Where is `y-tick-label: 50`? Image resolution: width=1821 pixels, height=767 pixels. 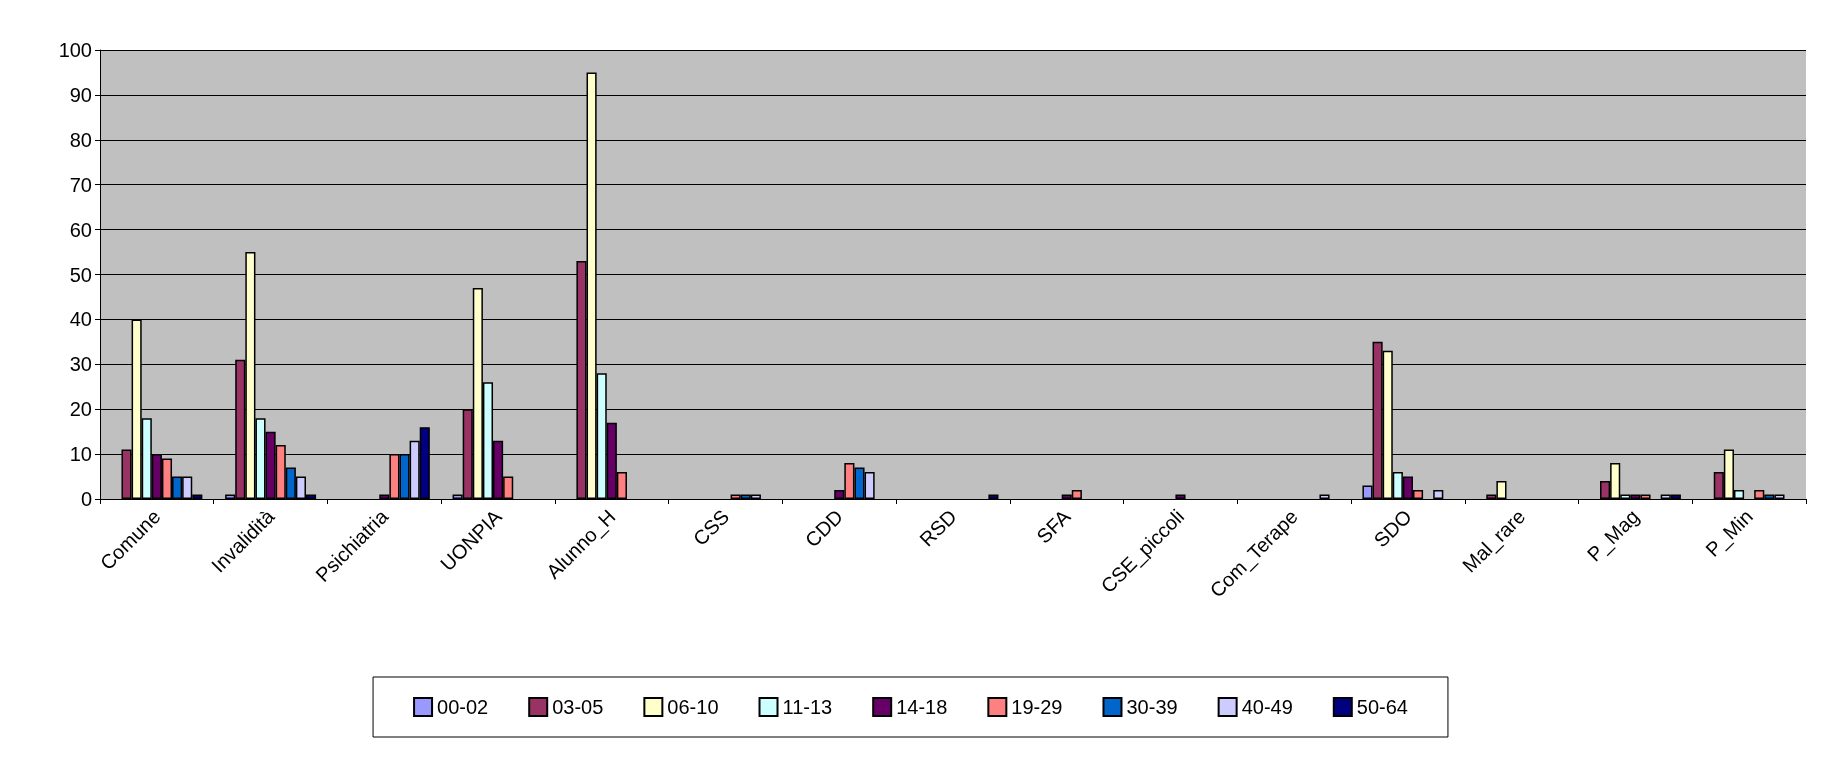
y-tick-label: 50 is located at coordinates (80, 274).